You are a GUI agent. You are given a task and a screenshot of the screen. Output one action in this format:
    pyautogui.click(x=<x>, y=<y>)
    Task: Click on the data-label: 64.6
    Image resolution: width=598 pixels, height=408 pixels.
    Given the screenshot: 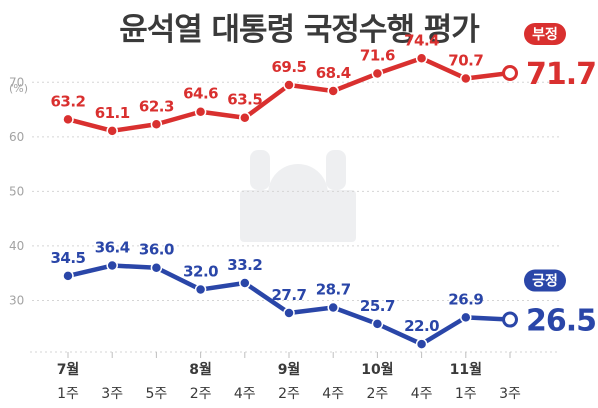 What is the action you would take?
    pyautogui.click(x=200, y=94)
    